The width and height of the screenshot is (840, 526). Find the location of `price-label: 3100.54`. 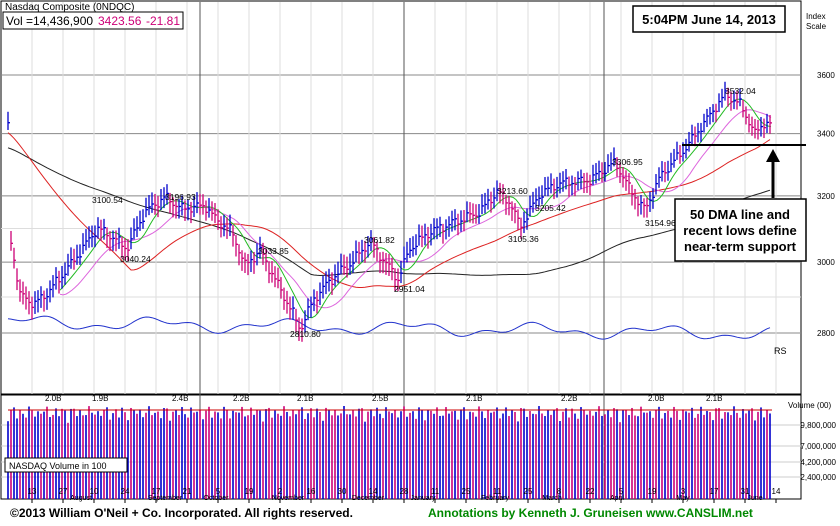

price-label: 3100.54 is located at coordinates (107, 200).